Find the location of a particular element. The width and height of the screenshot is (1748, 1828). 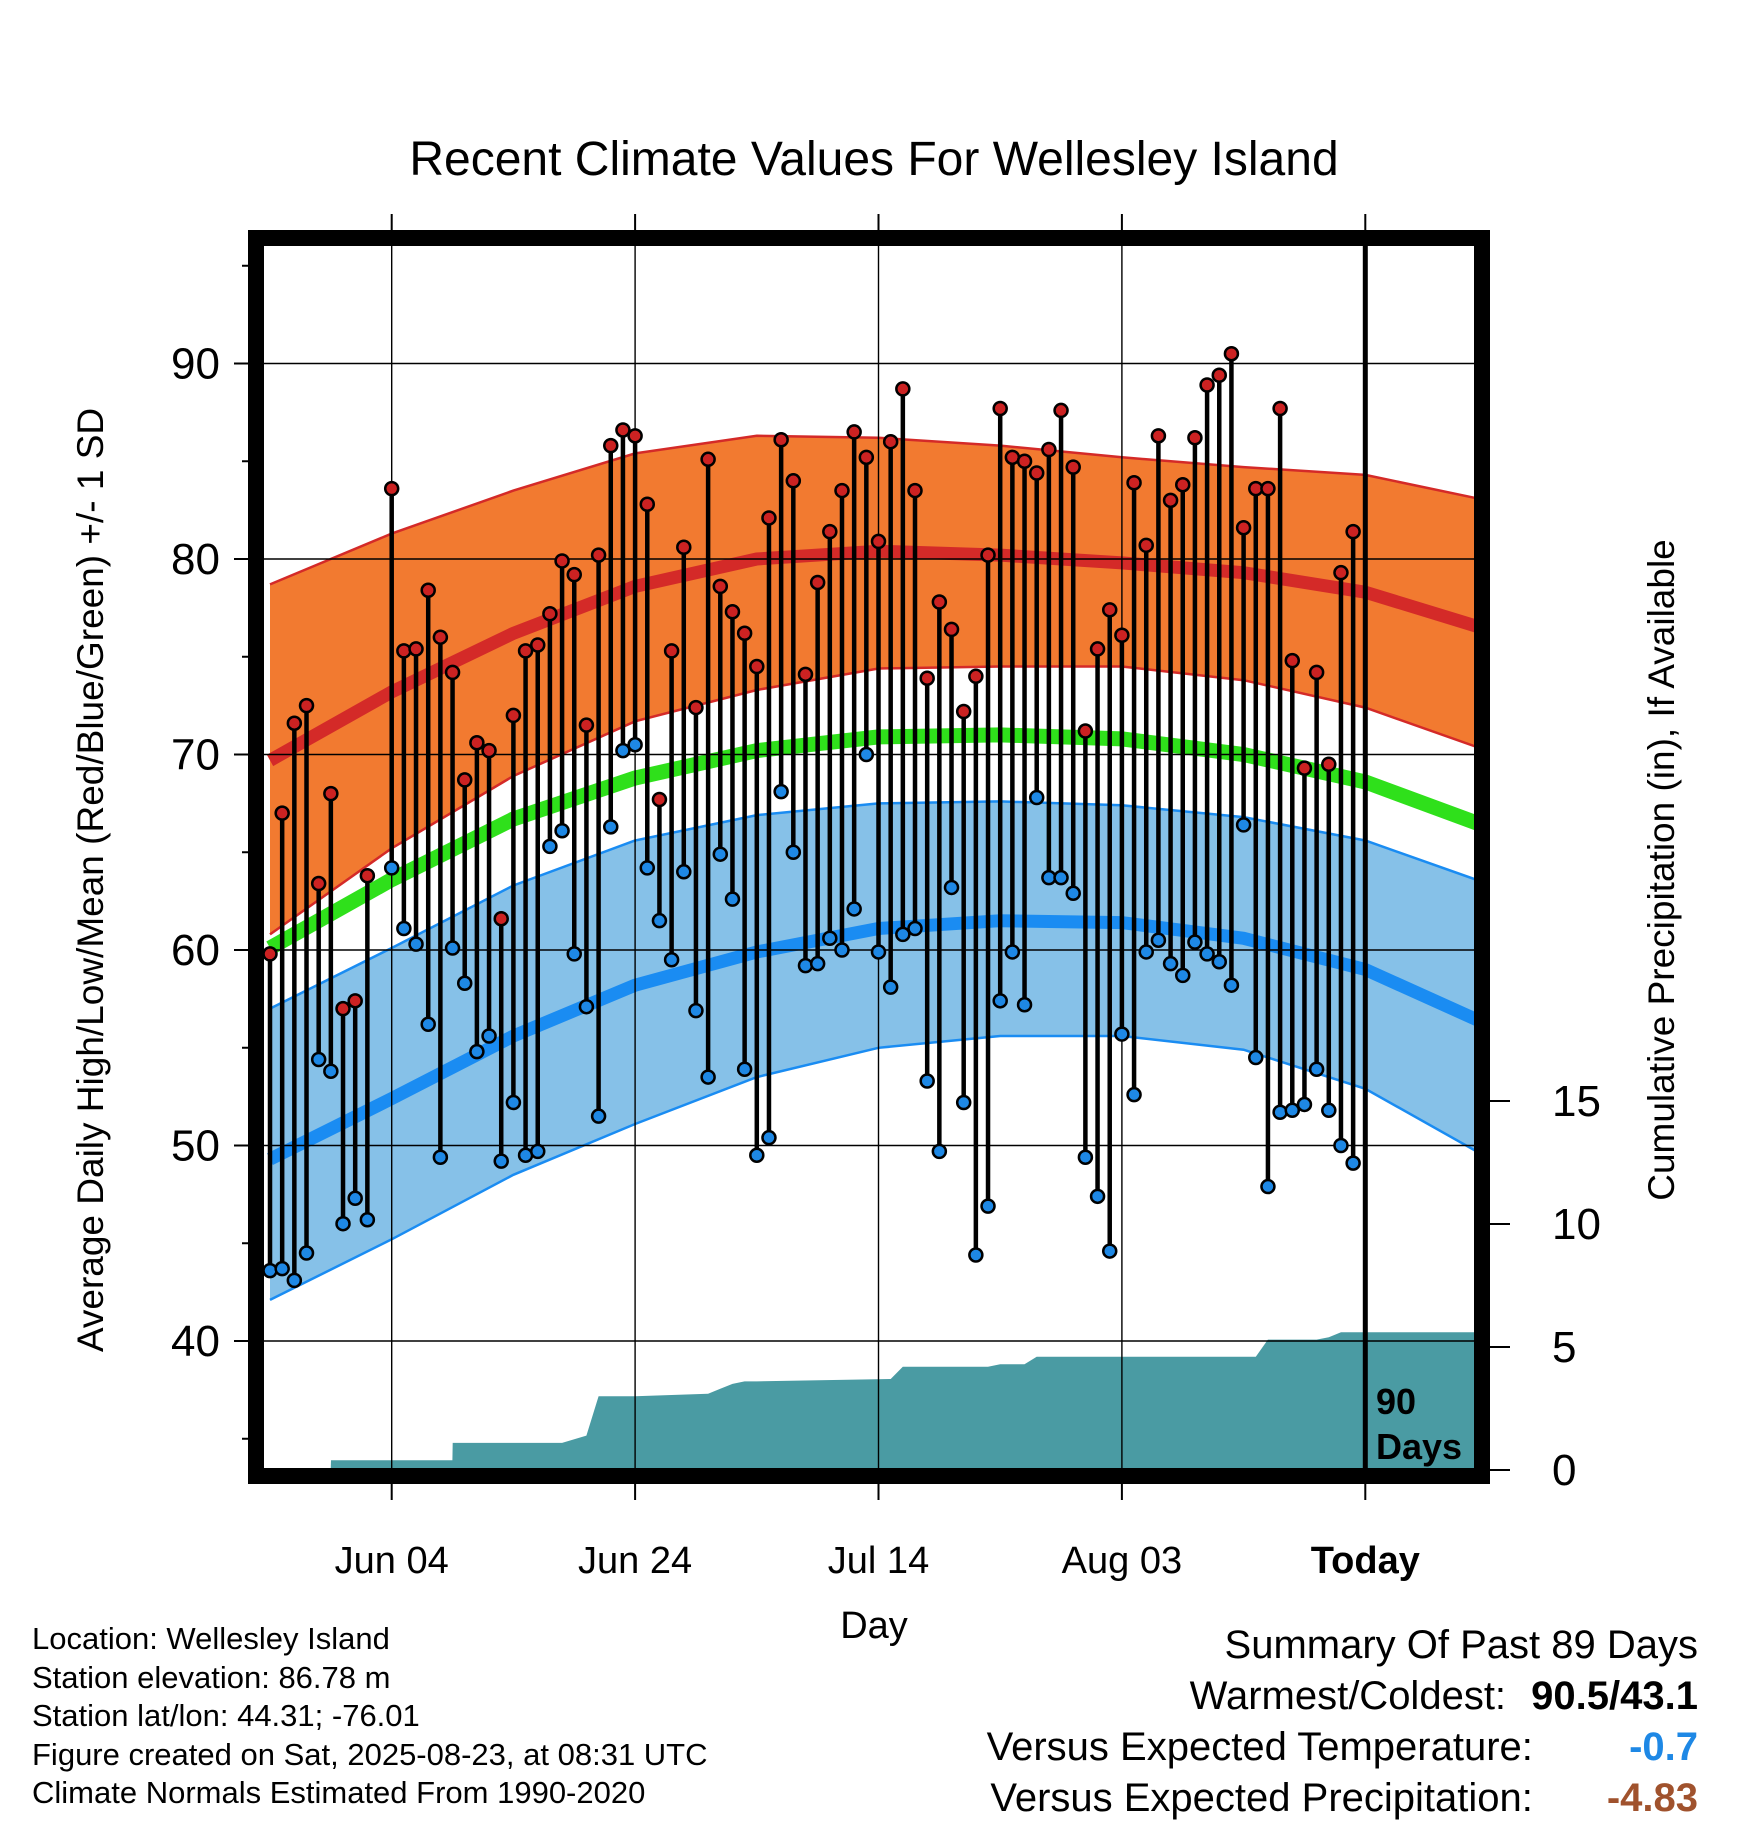

normals-text: Climate Normals Estimated From 1990-2020 is located at coordinates (339, 1792).